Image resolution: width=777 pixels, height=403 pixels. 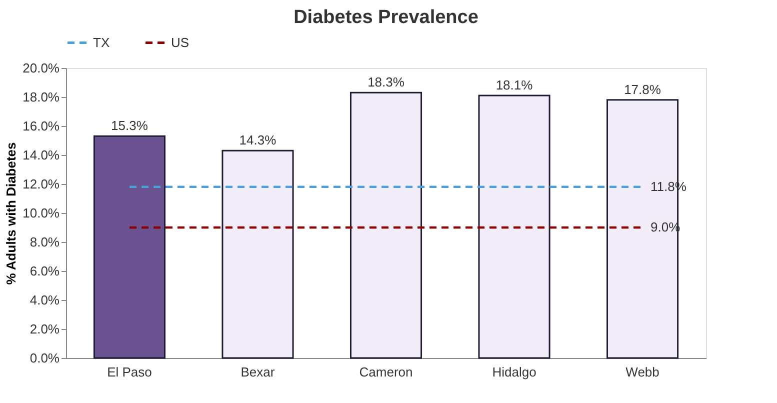 I want to click on x-tick-label: Cameron, so click(x=386, y=372).